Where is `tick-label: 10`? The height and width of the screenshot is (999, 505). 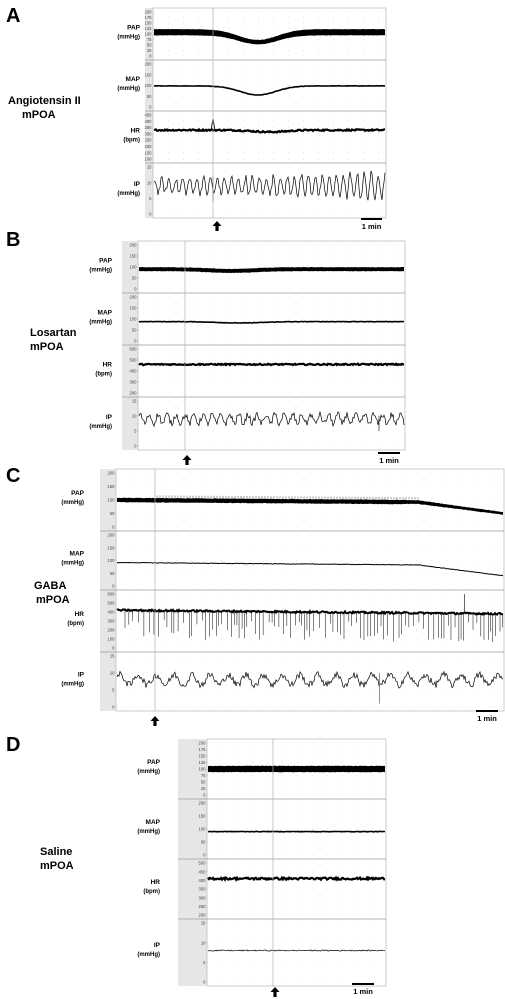 tick-label: 10 is located at coordinates (134, 416).